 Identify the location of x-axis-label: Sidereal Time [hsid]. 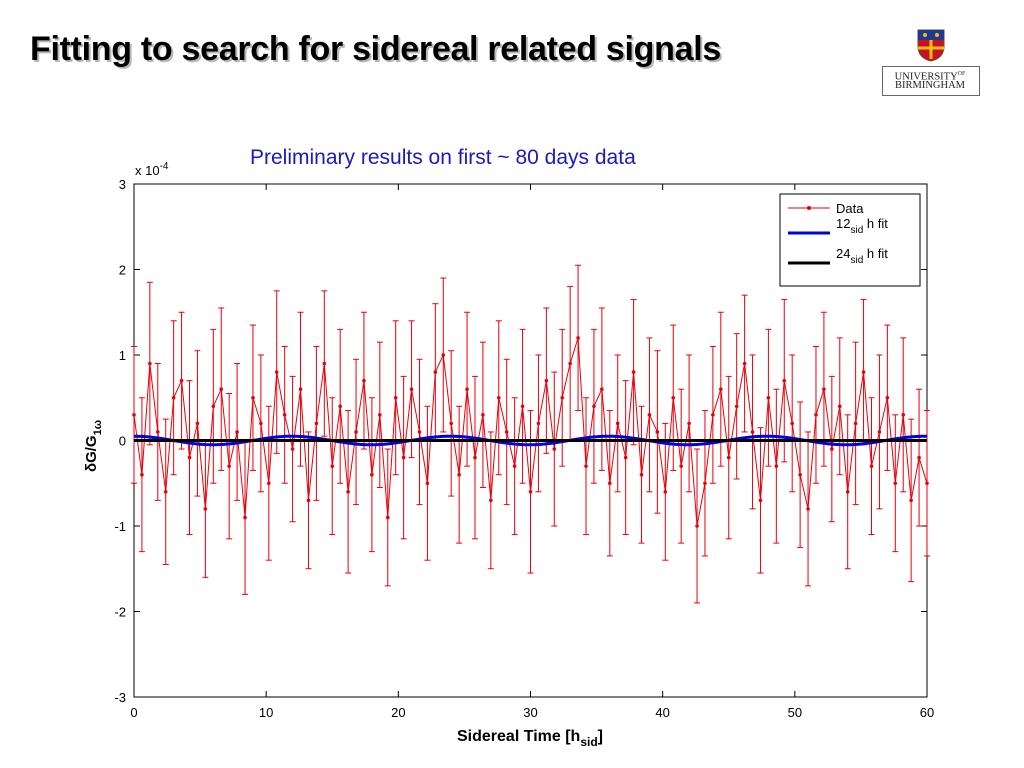
(530, 738).